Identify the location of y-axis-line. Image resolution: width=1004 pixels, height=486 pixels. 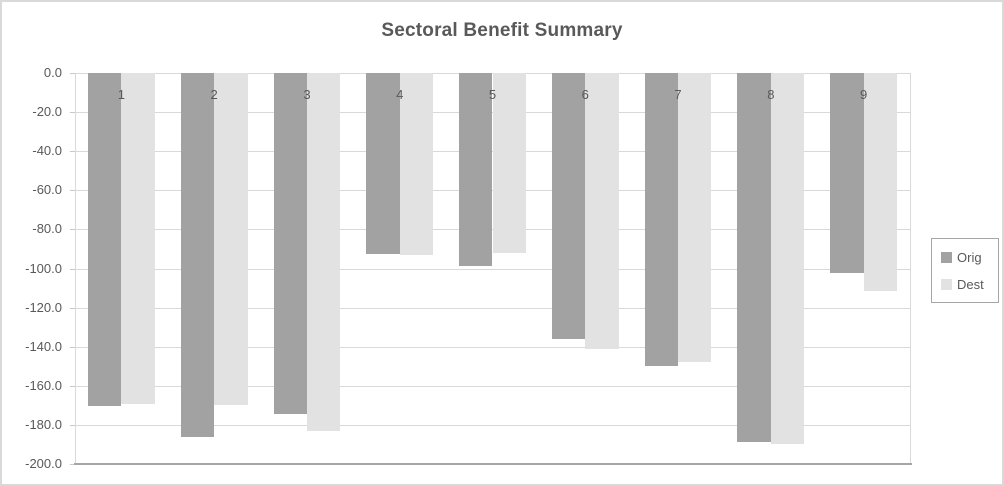
(75, 268).